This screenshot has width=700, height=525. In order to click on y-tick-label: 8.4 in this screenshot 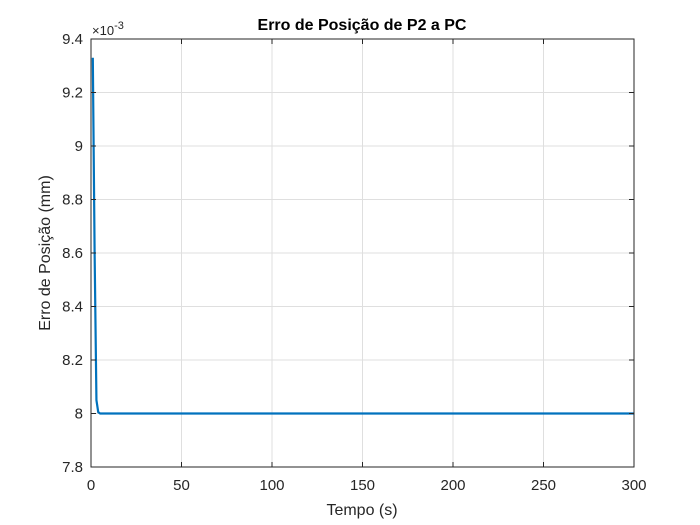, I will do `click(72, 307)`.